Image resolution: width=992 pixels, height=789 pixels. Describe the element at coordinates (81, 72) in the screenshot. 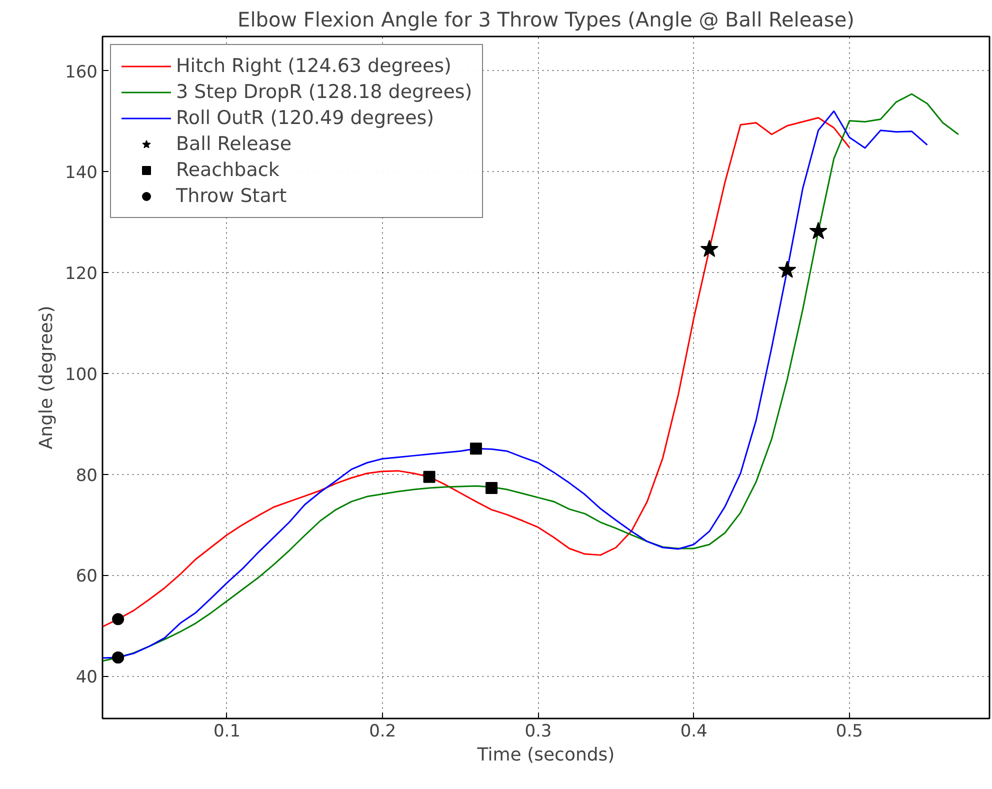

I see `y-tick-label: 160` at that location.